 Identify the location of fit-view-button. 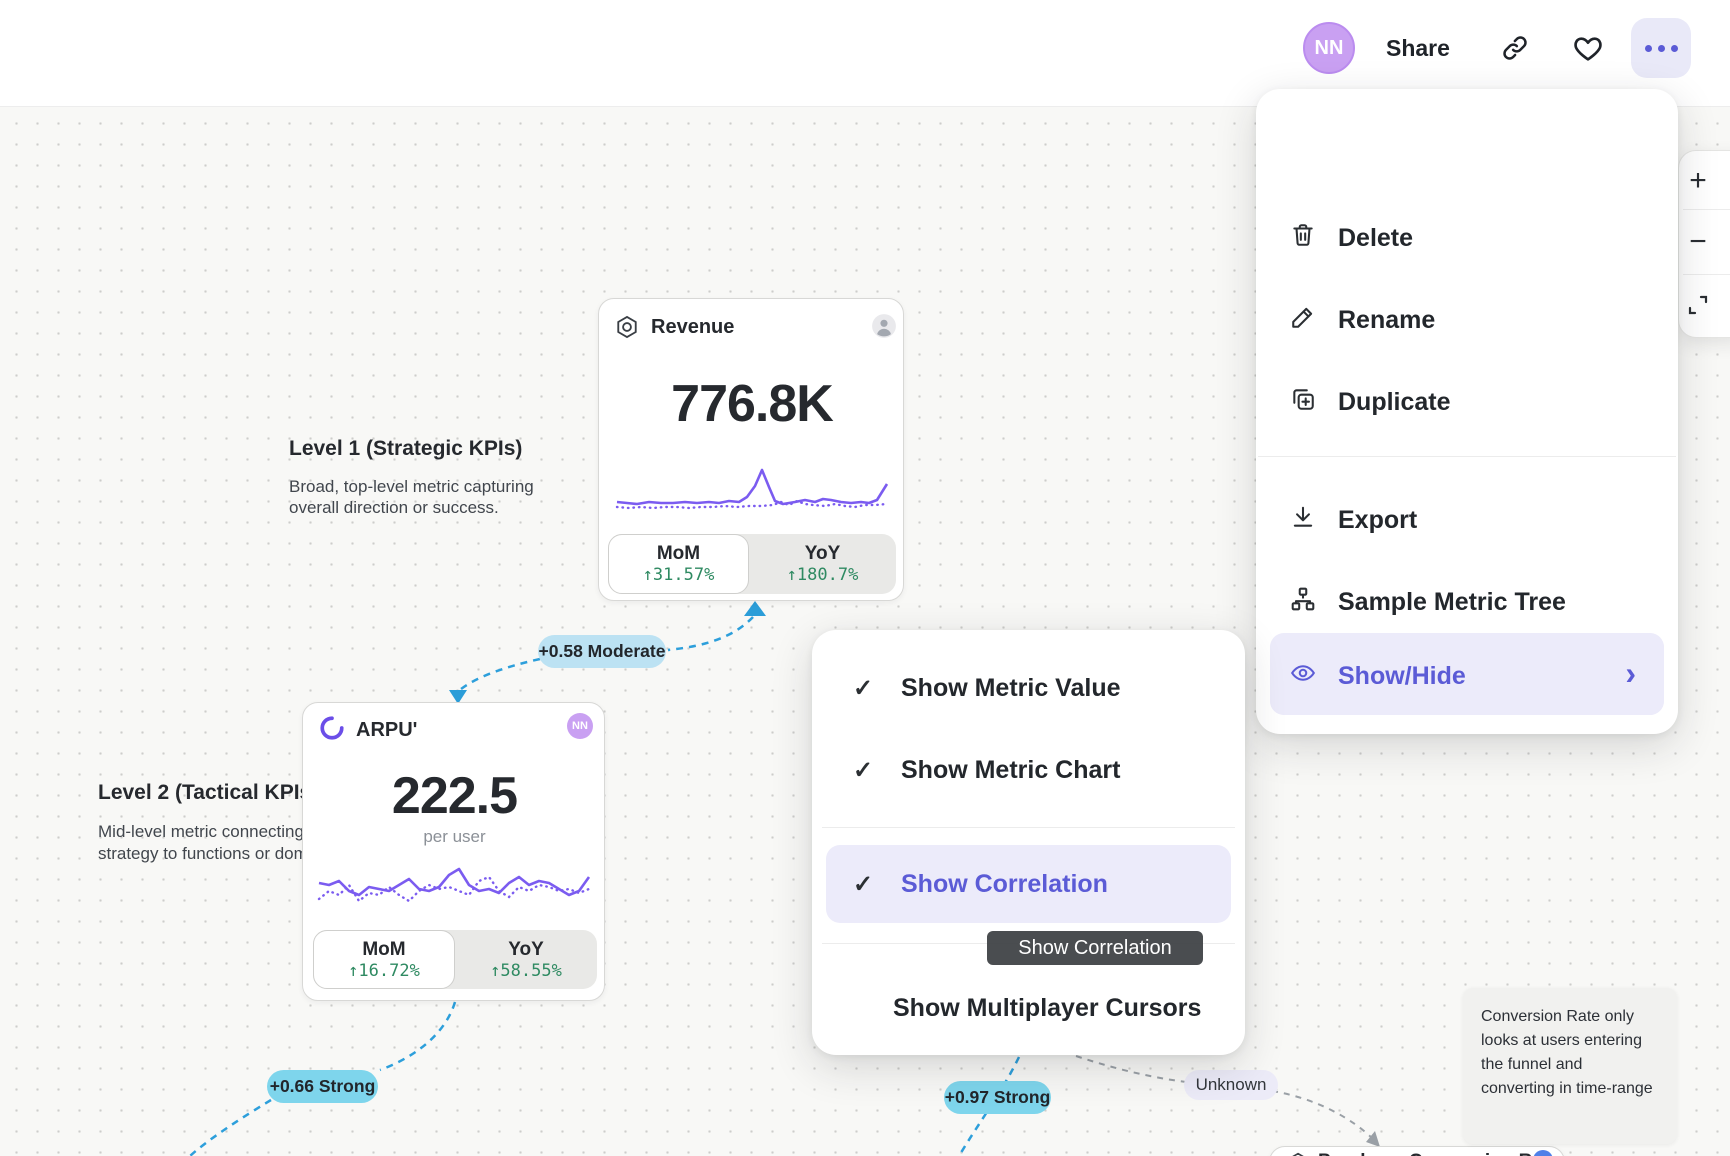
(1698, 307).